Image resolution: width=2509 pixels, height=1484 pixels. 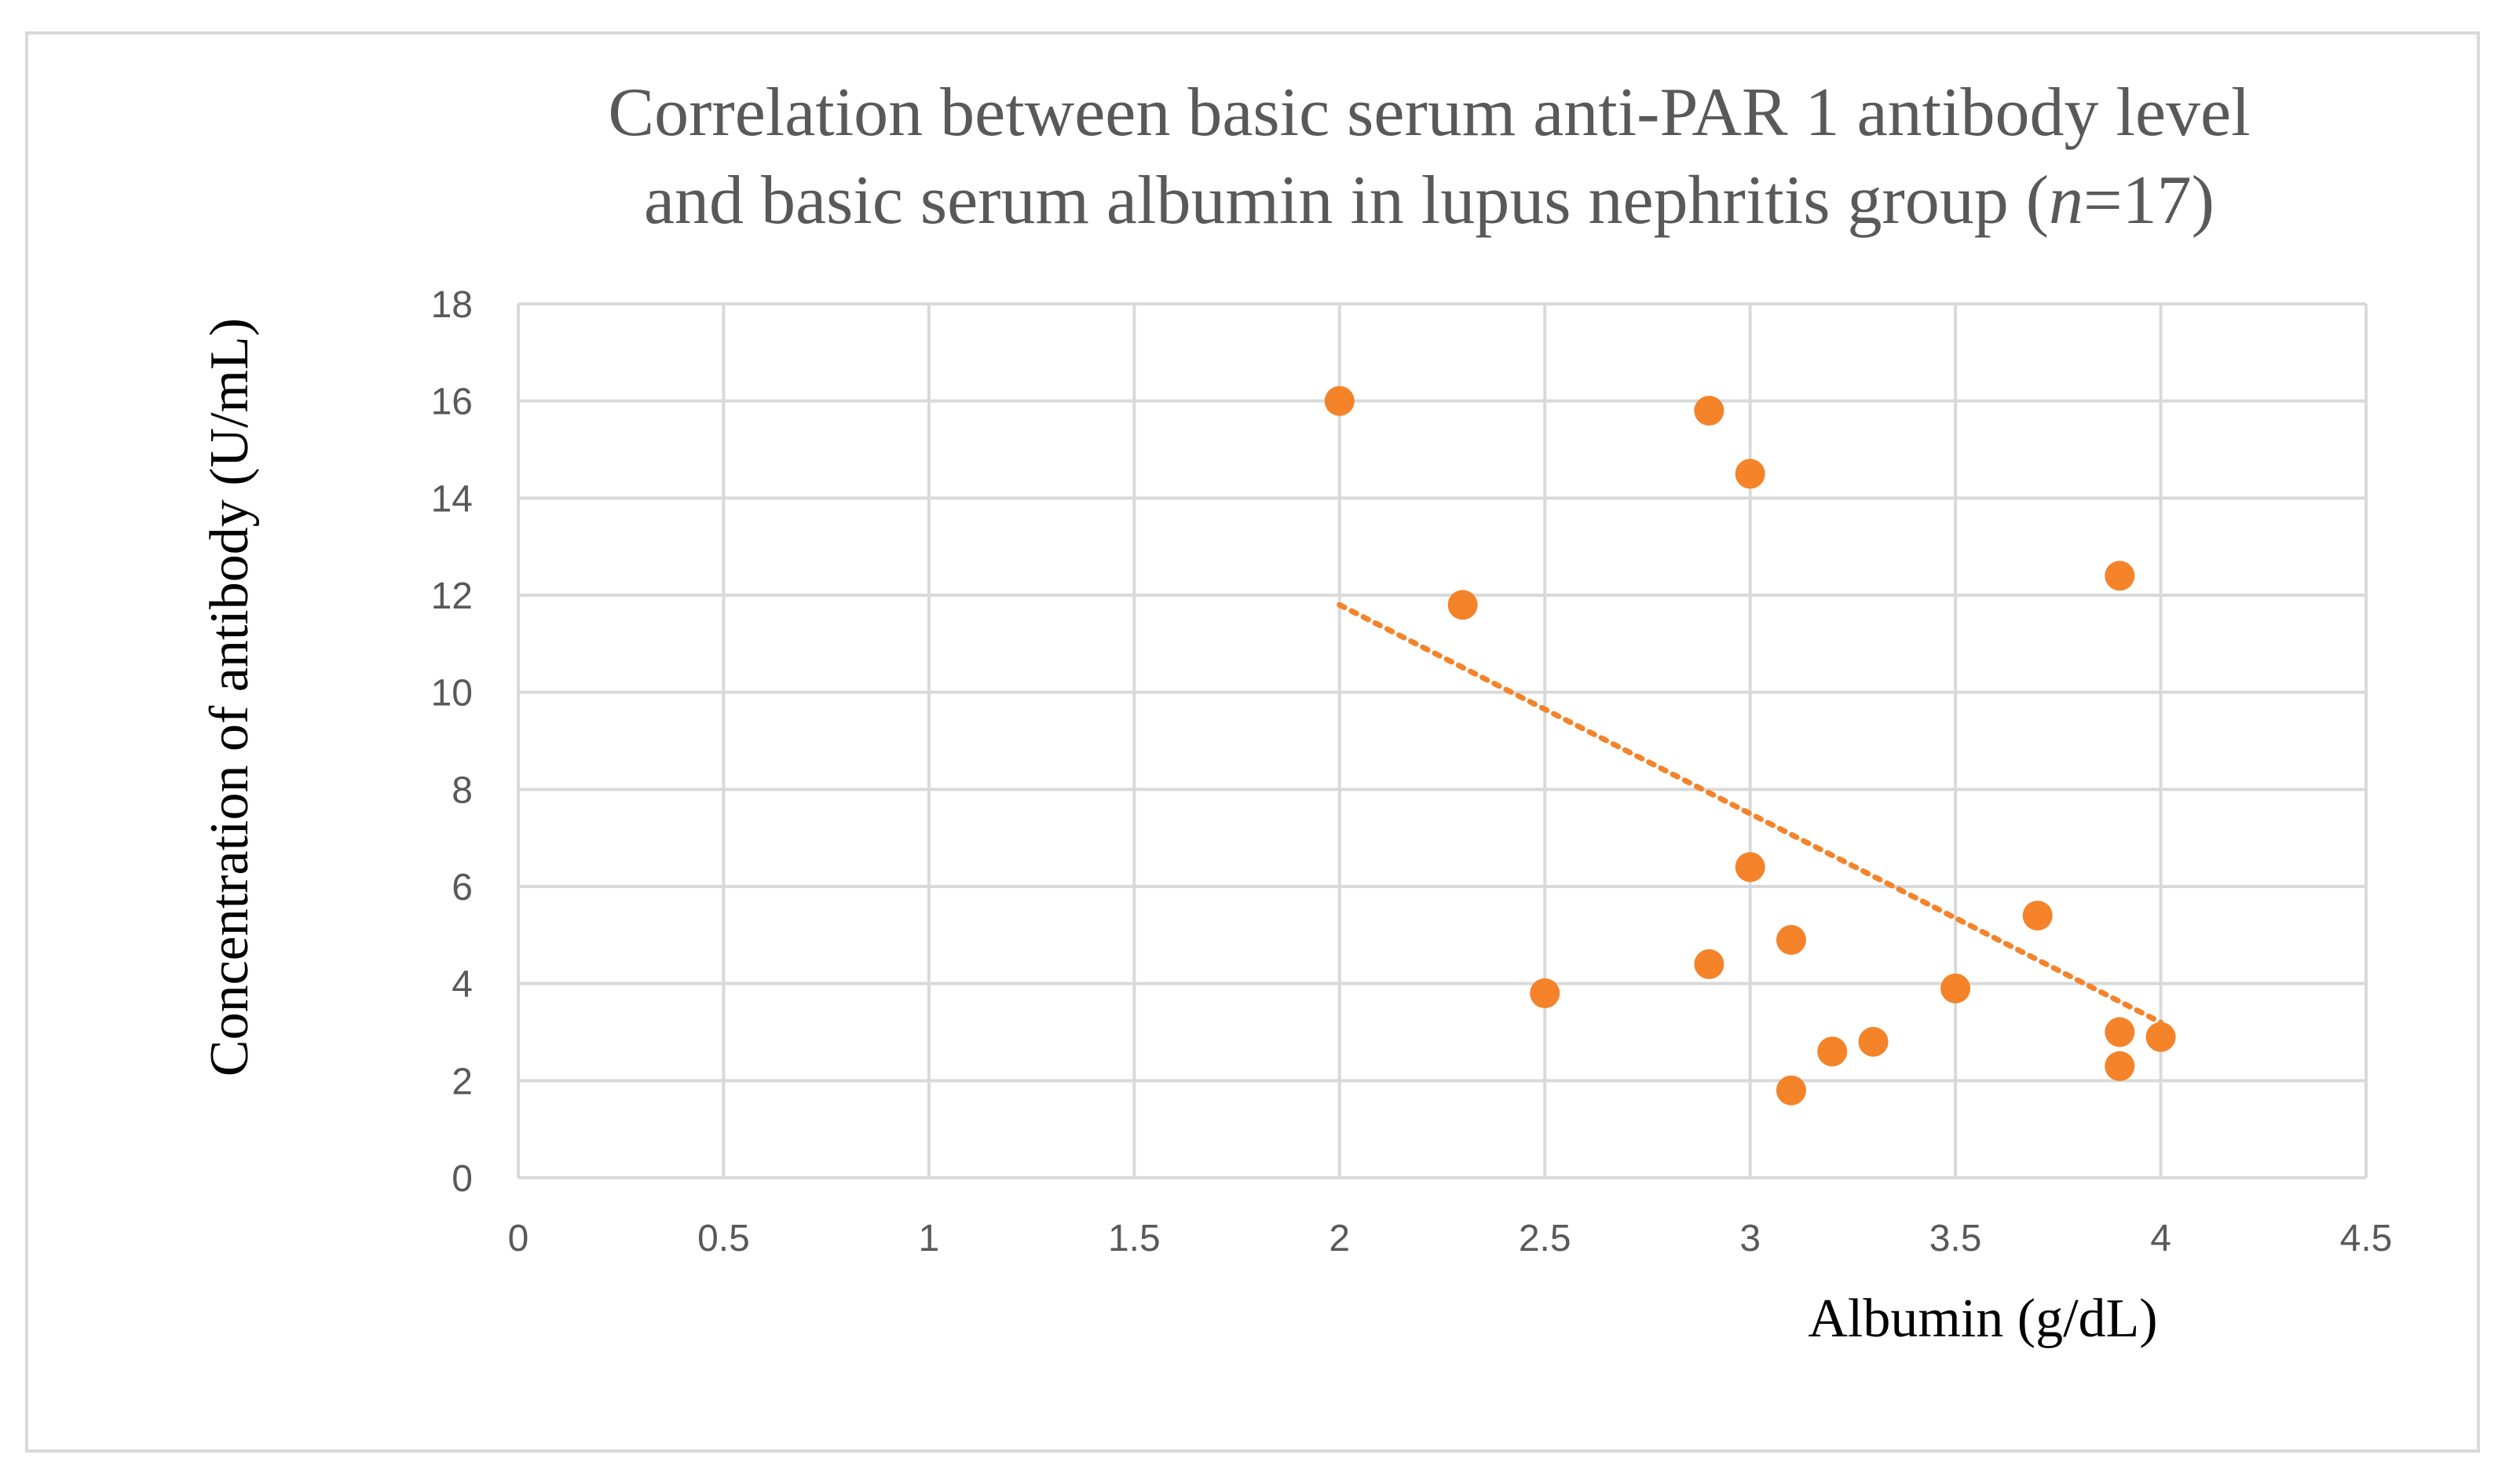 What do you see at coordinates (723, 1238) in the screenshot?
I see `x-tick-label: 0.5` at bounding box center [723, 1238].